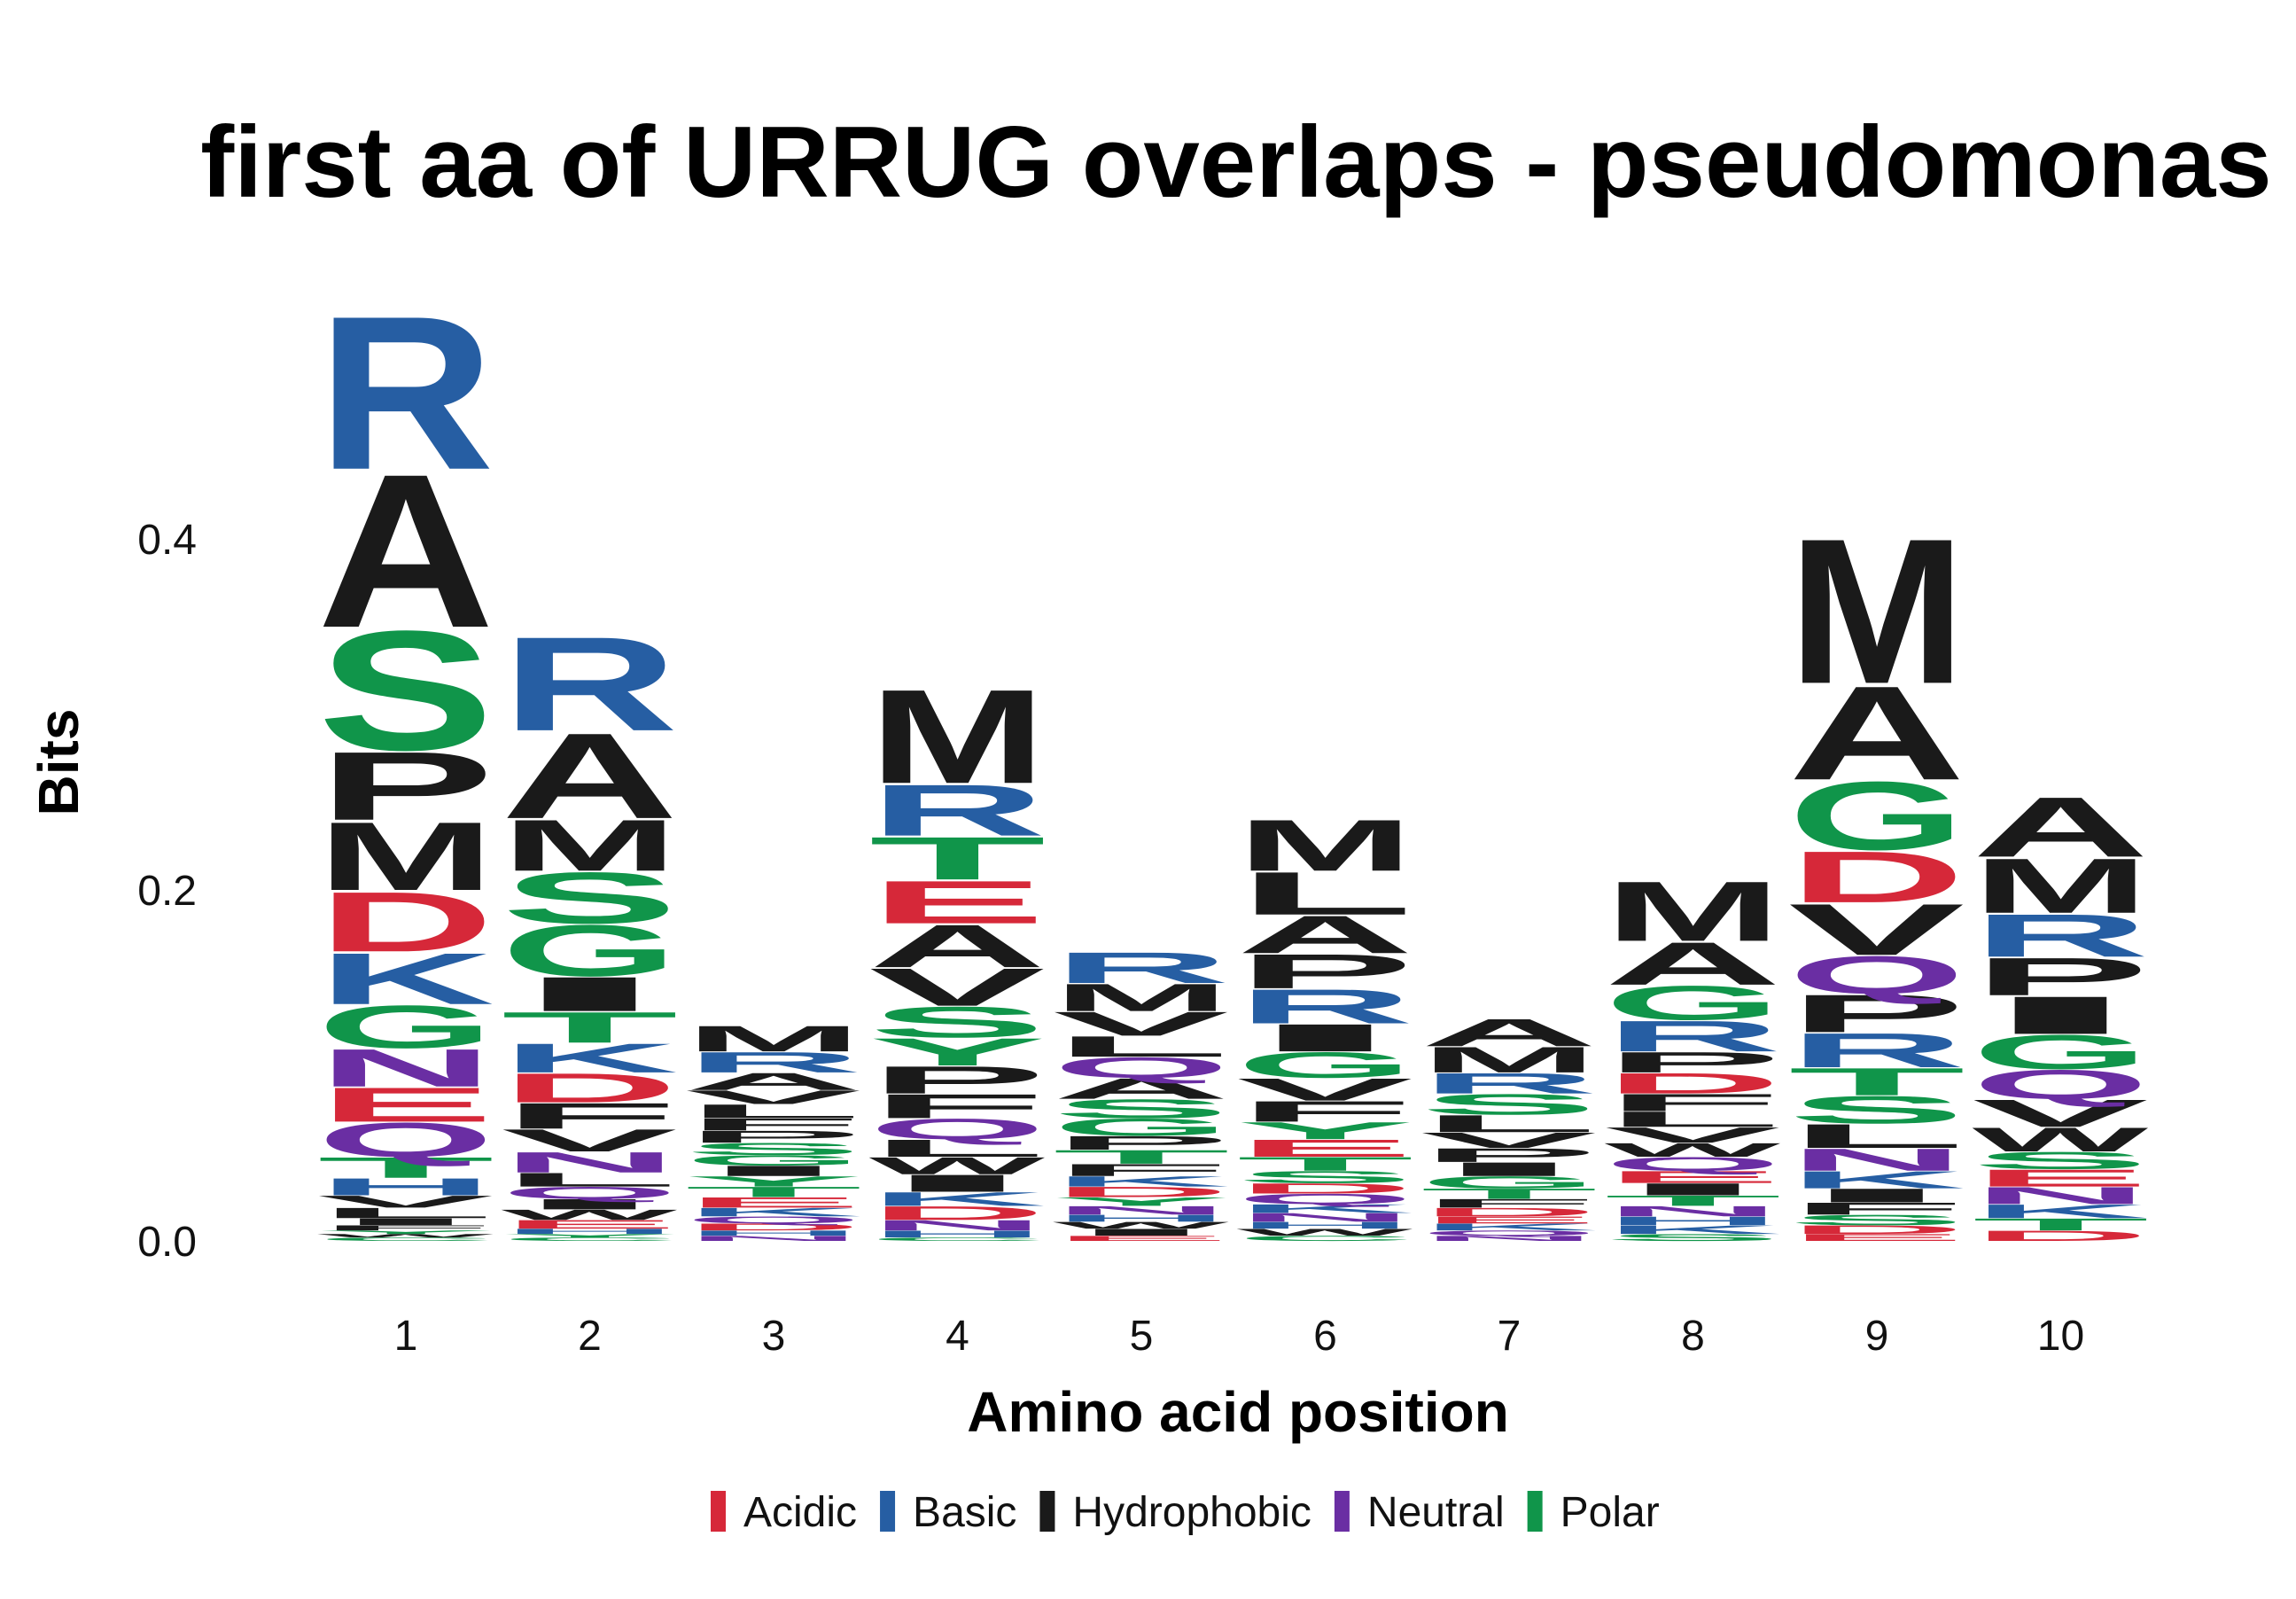 This screenshot has height=1599, width=2296. Describe the element at coordinates (1610, 1512) in the screenshot. I see `legend-label: Polar` at that location.